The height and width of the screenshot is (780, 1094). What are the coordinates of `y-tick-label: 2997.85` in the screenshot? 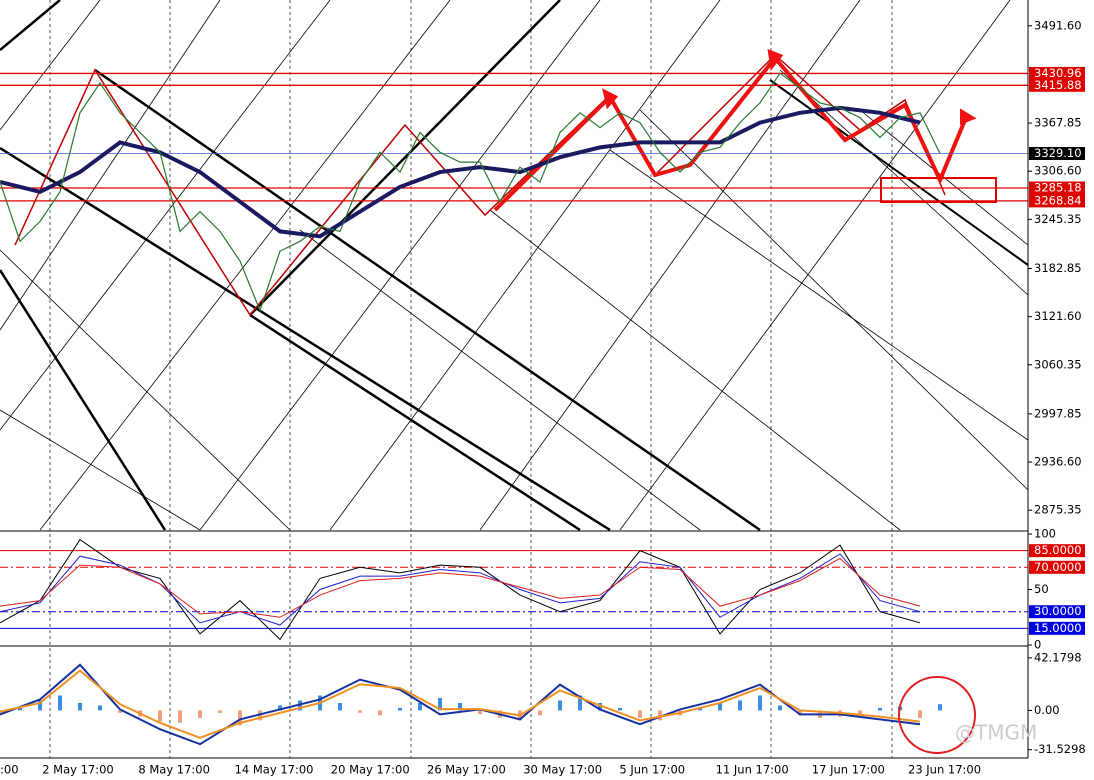 It's located at (1058, 413).